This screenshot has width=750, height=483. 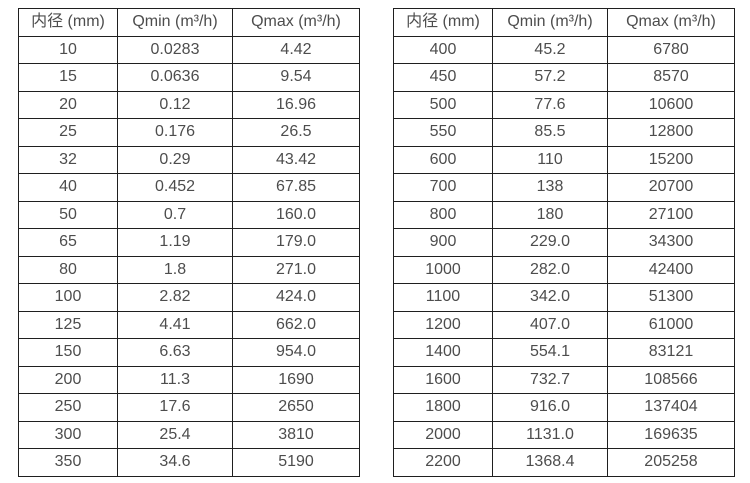 I want to click on table-cell: 0.12, so click(x=175, y=104).